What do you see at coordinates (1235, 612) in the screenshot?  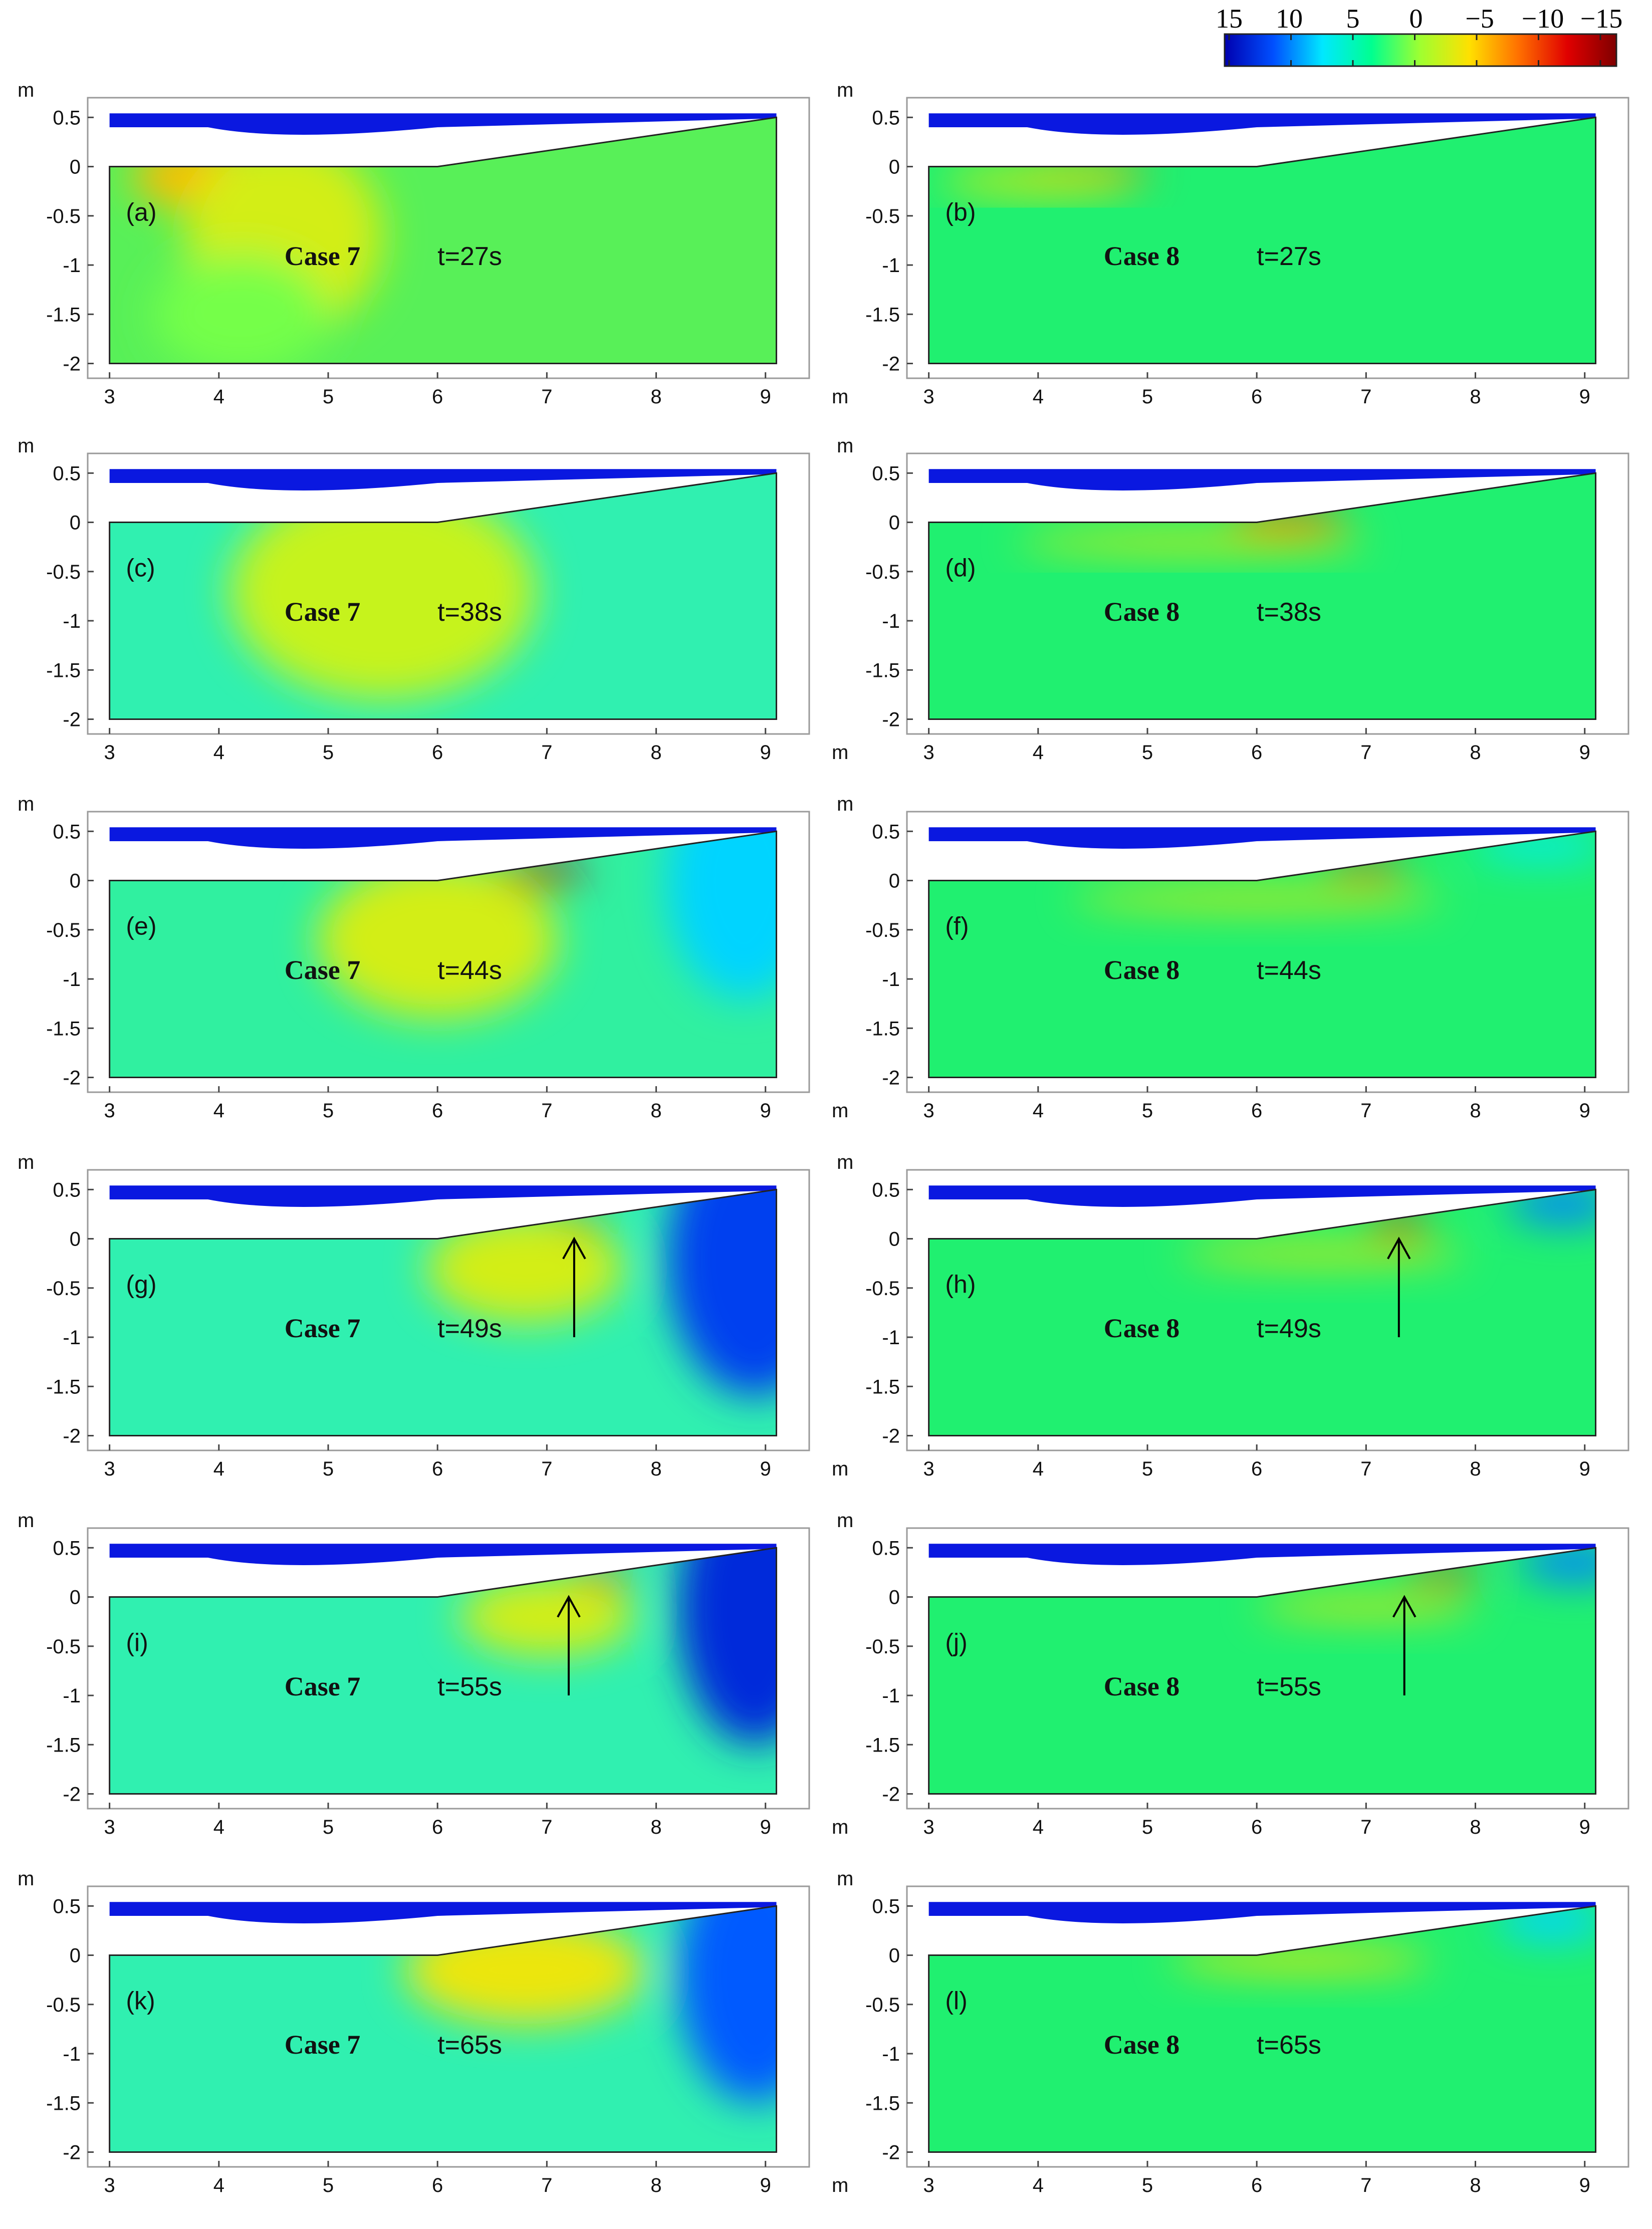 I see `chart-panel: 3 4 5 6 7 8 9 m 0.5 0 -0.5 -1 -1.5 -2 m (d) Case 8 t=38s` at bounding box center [1235, 612].